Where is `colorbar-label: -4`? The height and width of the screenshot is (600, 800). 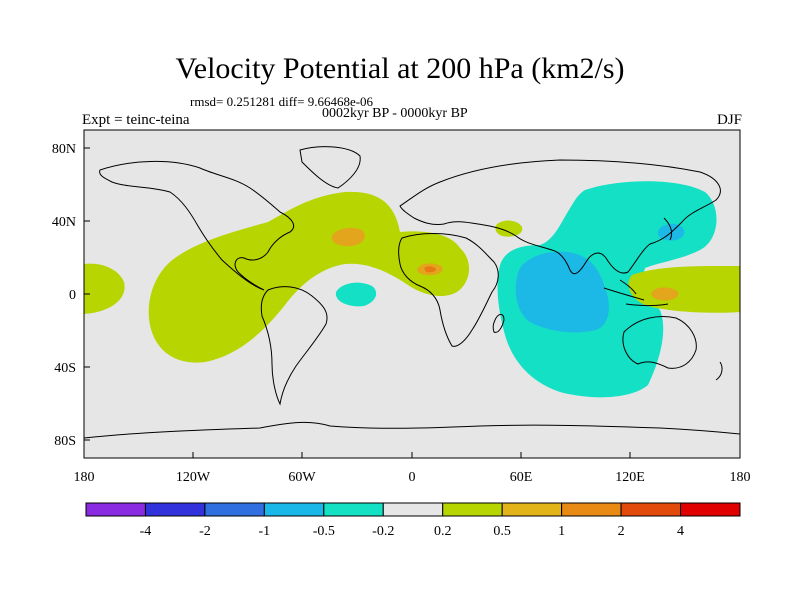
colorbar-label: -4 is located at coordinates (146, 531).